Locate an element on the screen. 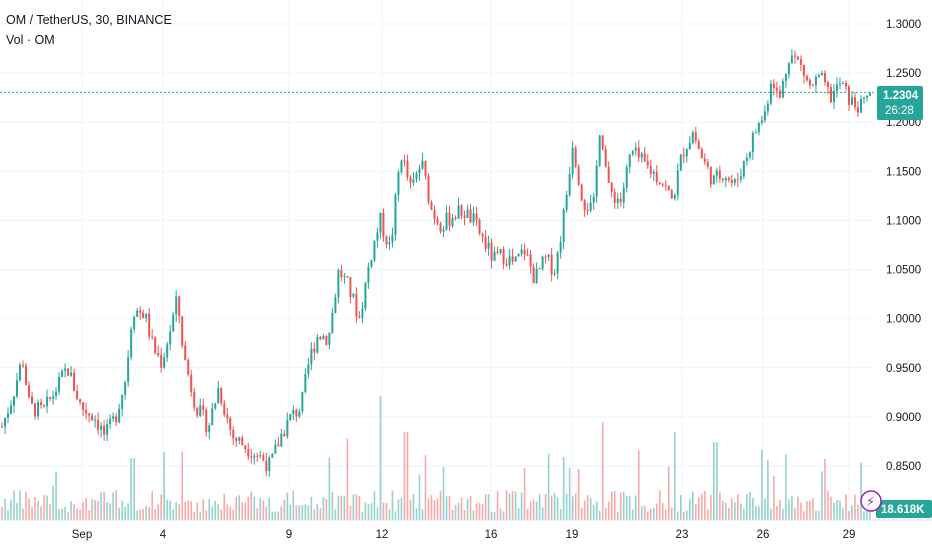 The image size is (932, 550). last-price-tag: 1.2304 26:28 is located at coordinates (900, 103).